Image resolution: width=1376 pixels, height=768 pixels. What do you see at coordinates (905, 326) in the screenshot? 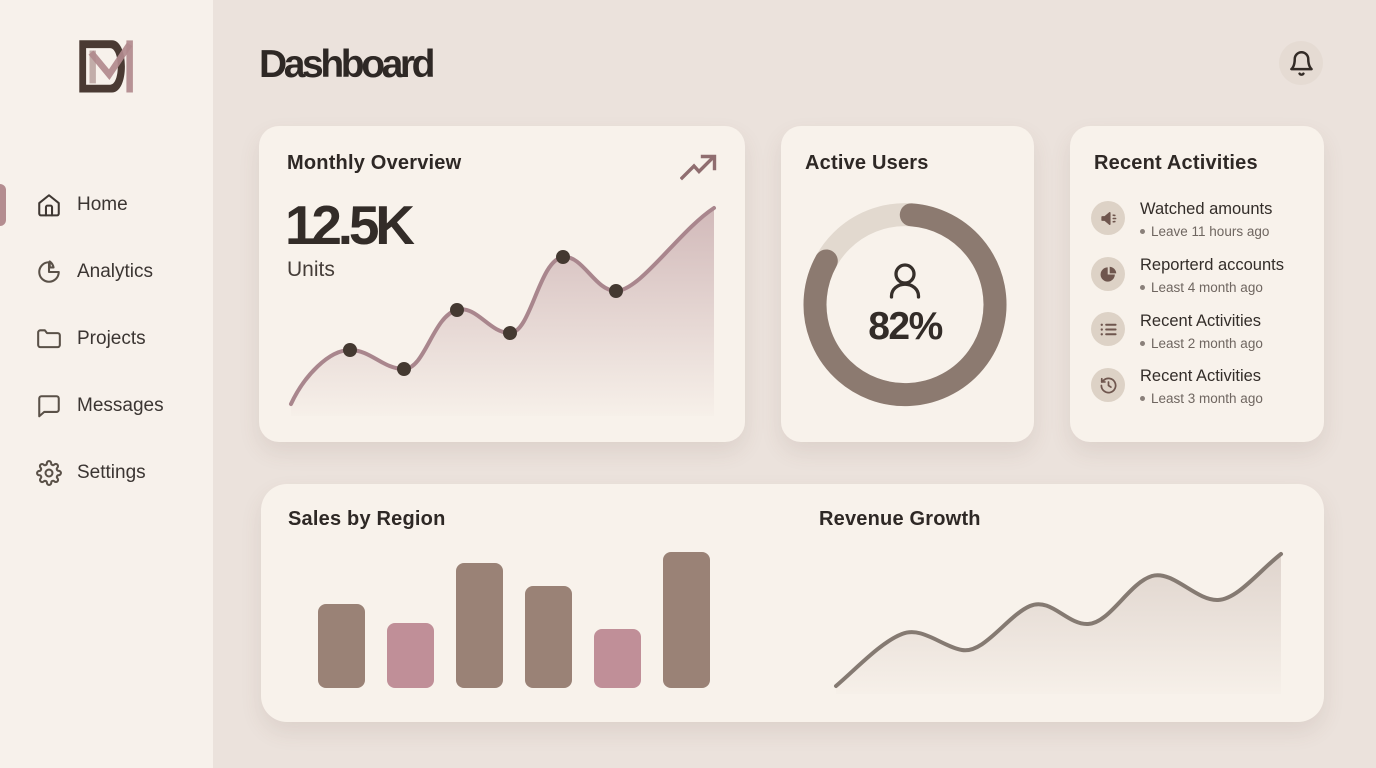
I see `svg-text: 82%` at bounding box center [905, 326].